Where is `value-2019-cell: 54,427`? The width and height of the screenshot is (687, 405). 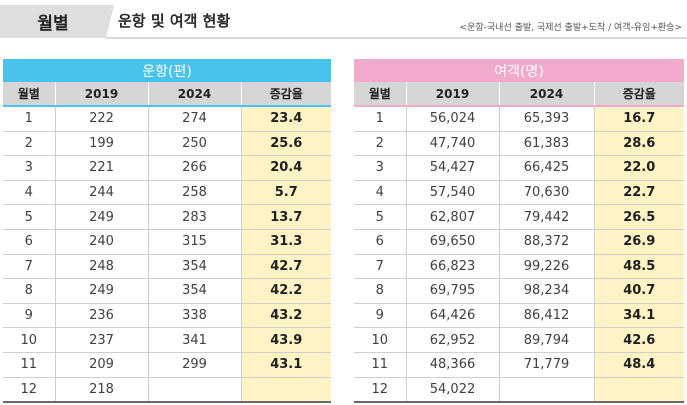 value-2019-cell: 54,427 is located at coordinates (452, 168).